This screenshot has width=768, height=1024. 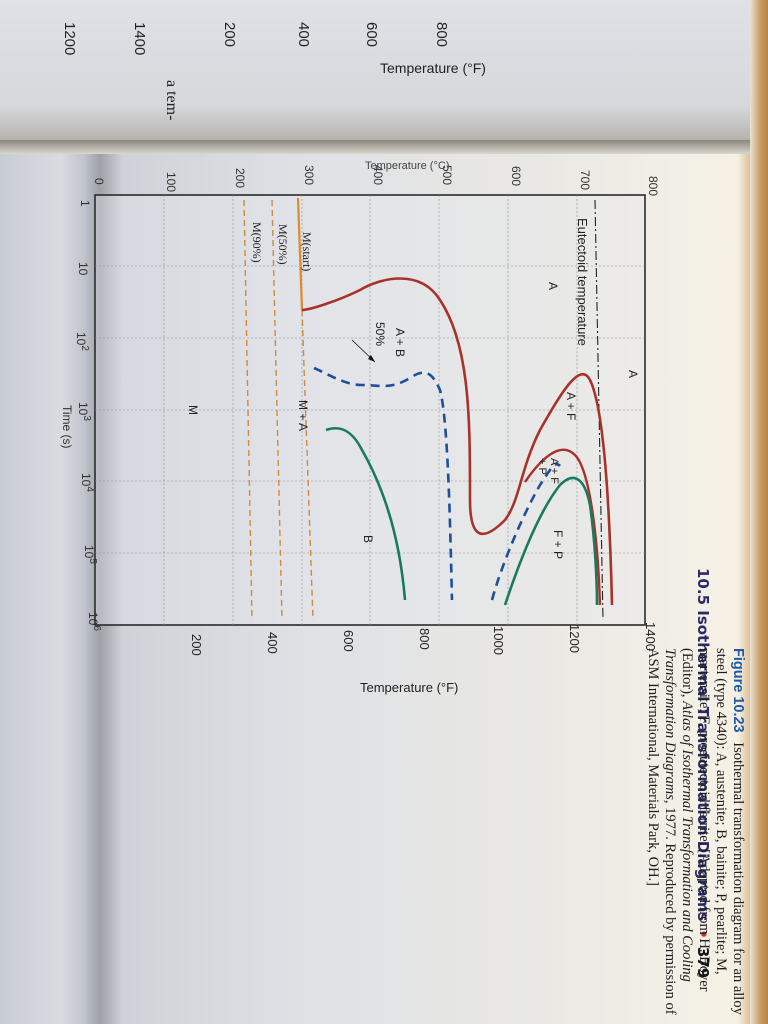 I want to click on f-tick-400: 400, so click(x=272, y=643).